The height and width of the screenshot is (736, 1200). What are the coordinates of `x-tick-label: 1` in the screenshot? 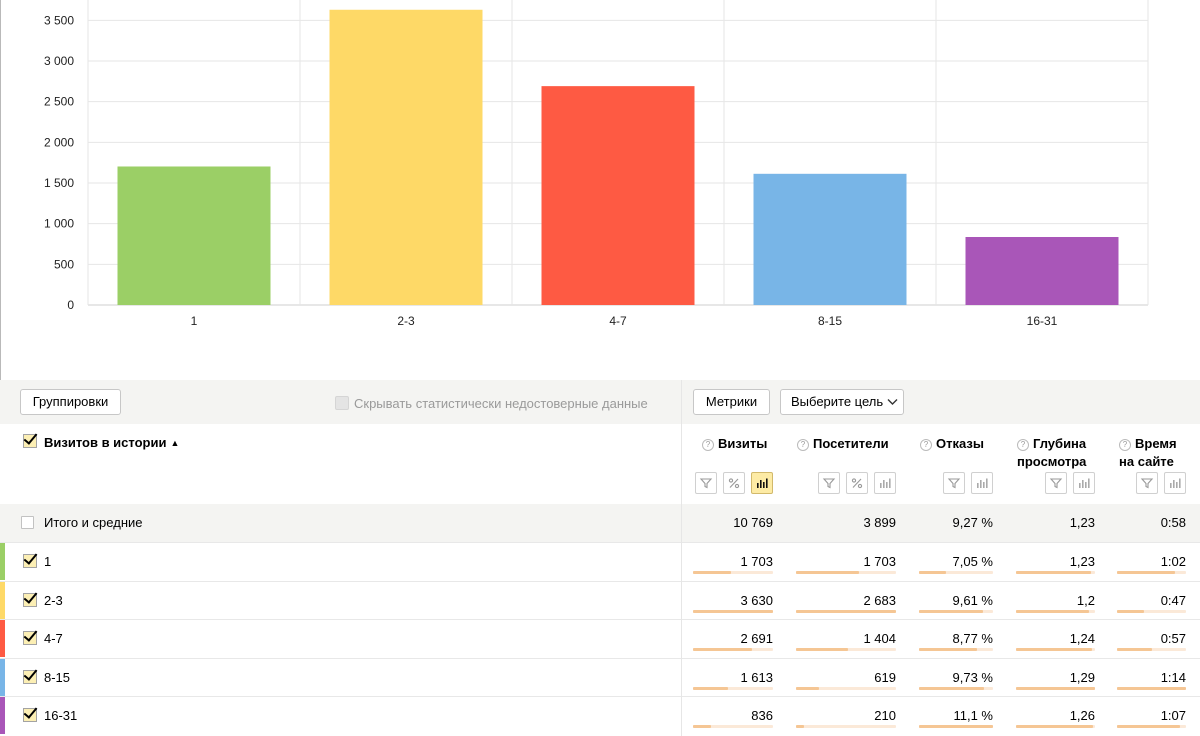 It's located at (194, 321).